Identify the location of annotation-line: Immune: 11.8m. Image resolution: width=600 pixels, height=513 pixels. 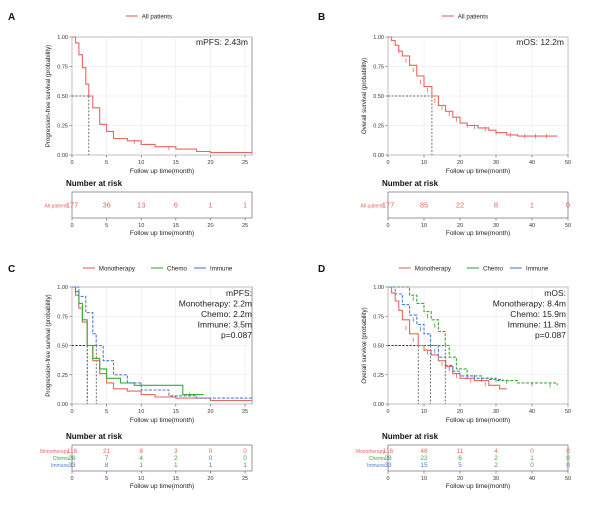
(537, 325).